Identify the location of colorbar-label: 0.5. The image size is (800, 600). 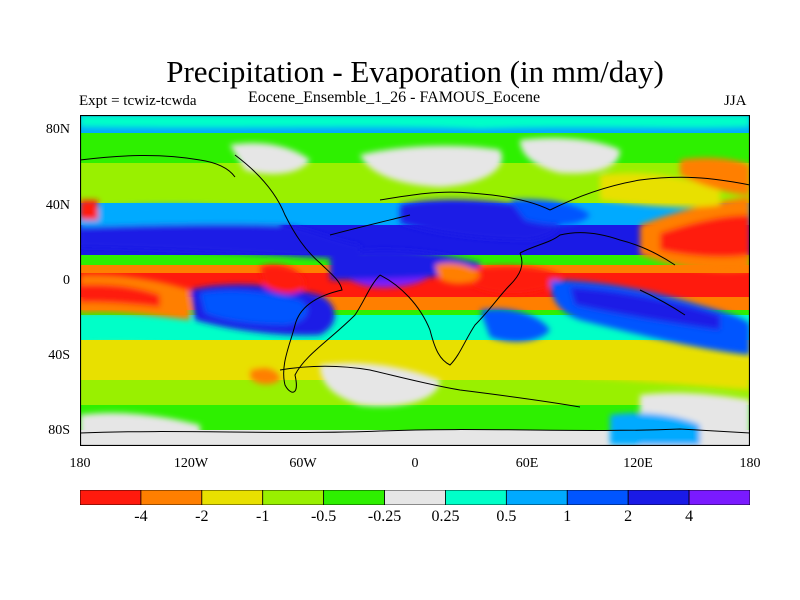
(506, 516).